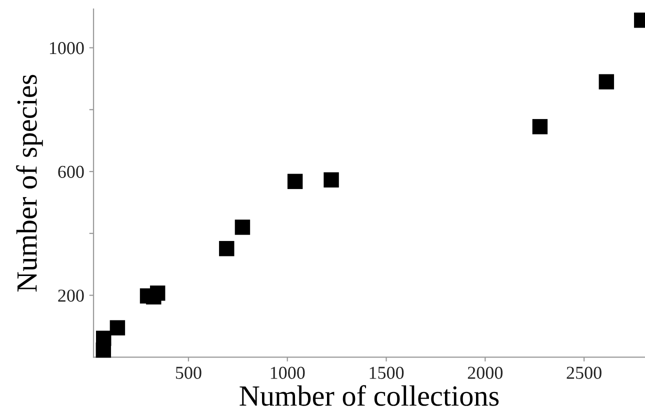  I want to click on y-tick-label: 600, so click(71, 172).